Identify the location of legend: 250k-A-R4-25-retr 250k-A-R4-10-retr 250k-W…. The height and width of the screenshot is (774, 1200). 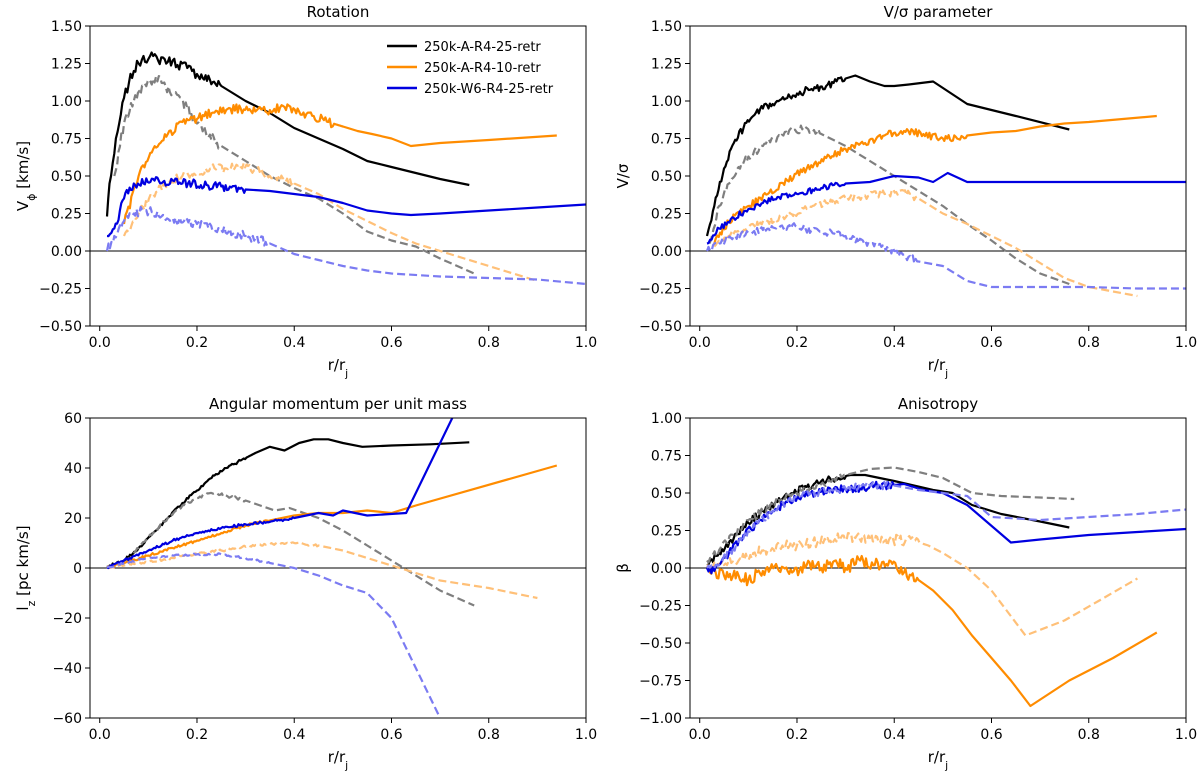
(470, 68).